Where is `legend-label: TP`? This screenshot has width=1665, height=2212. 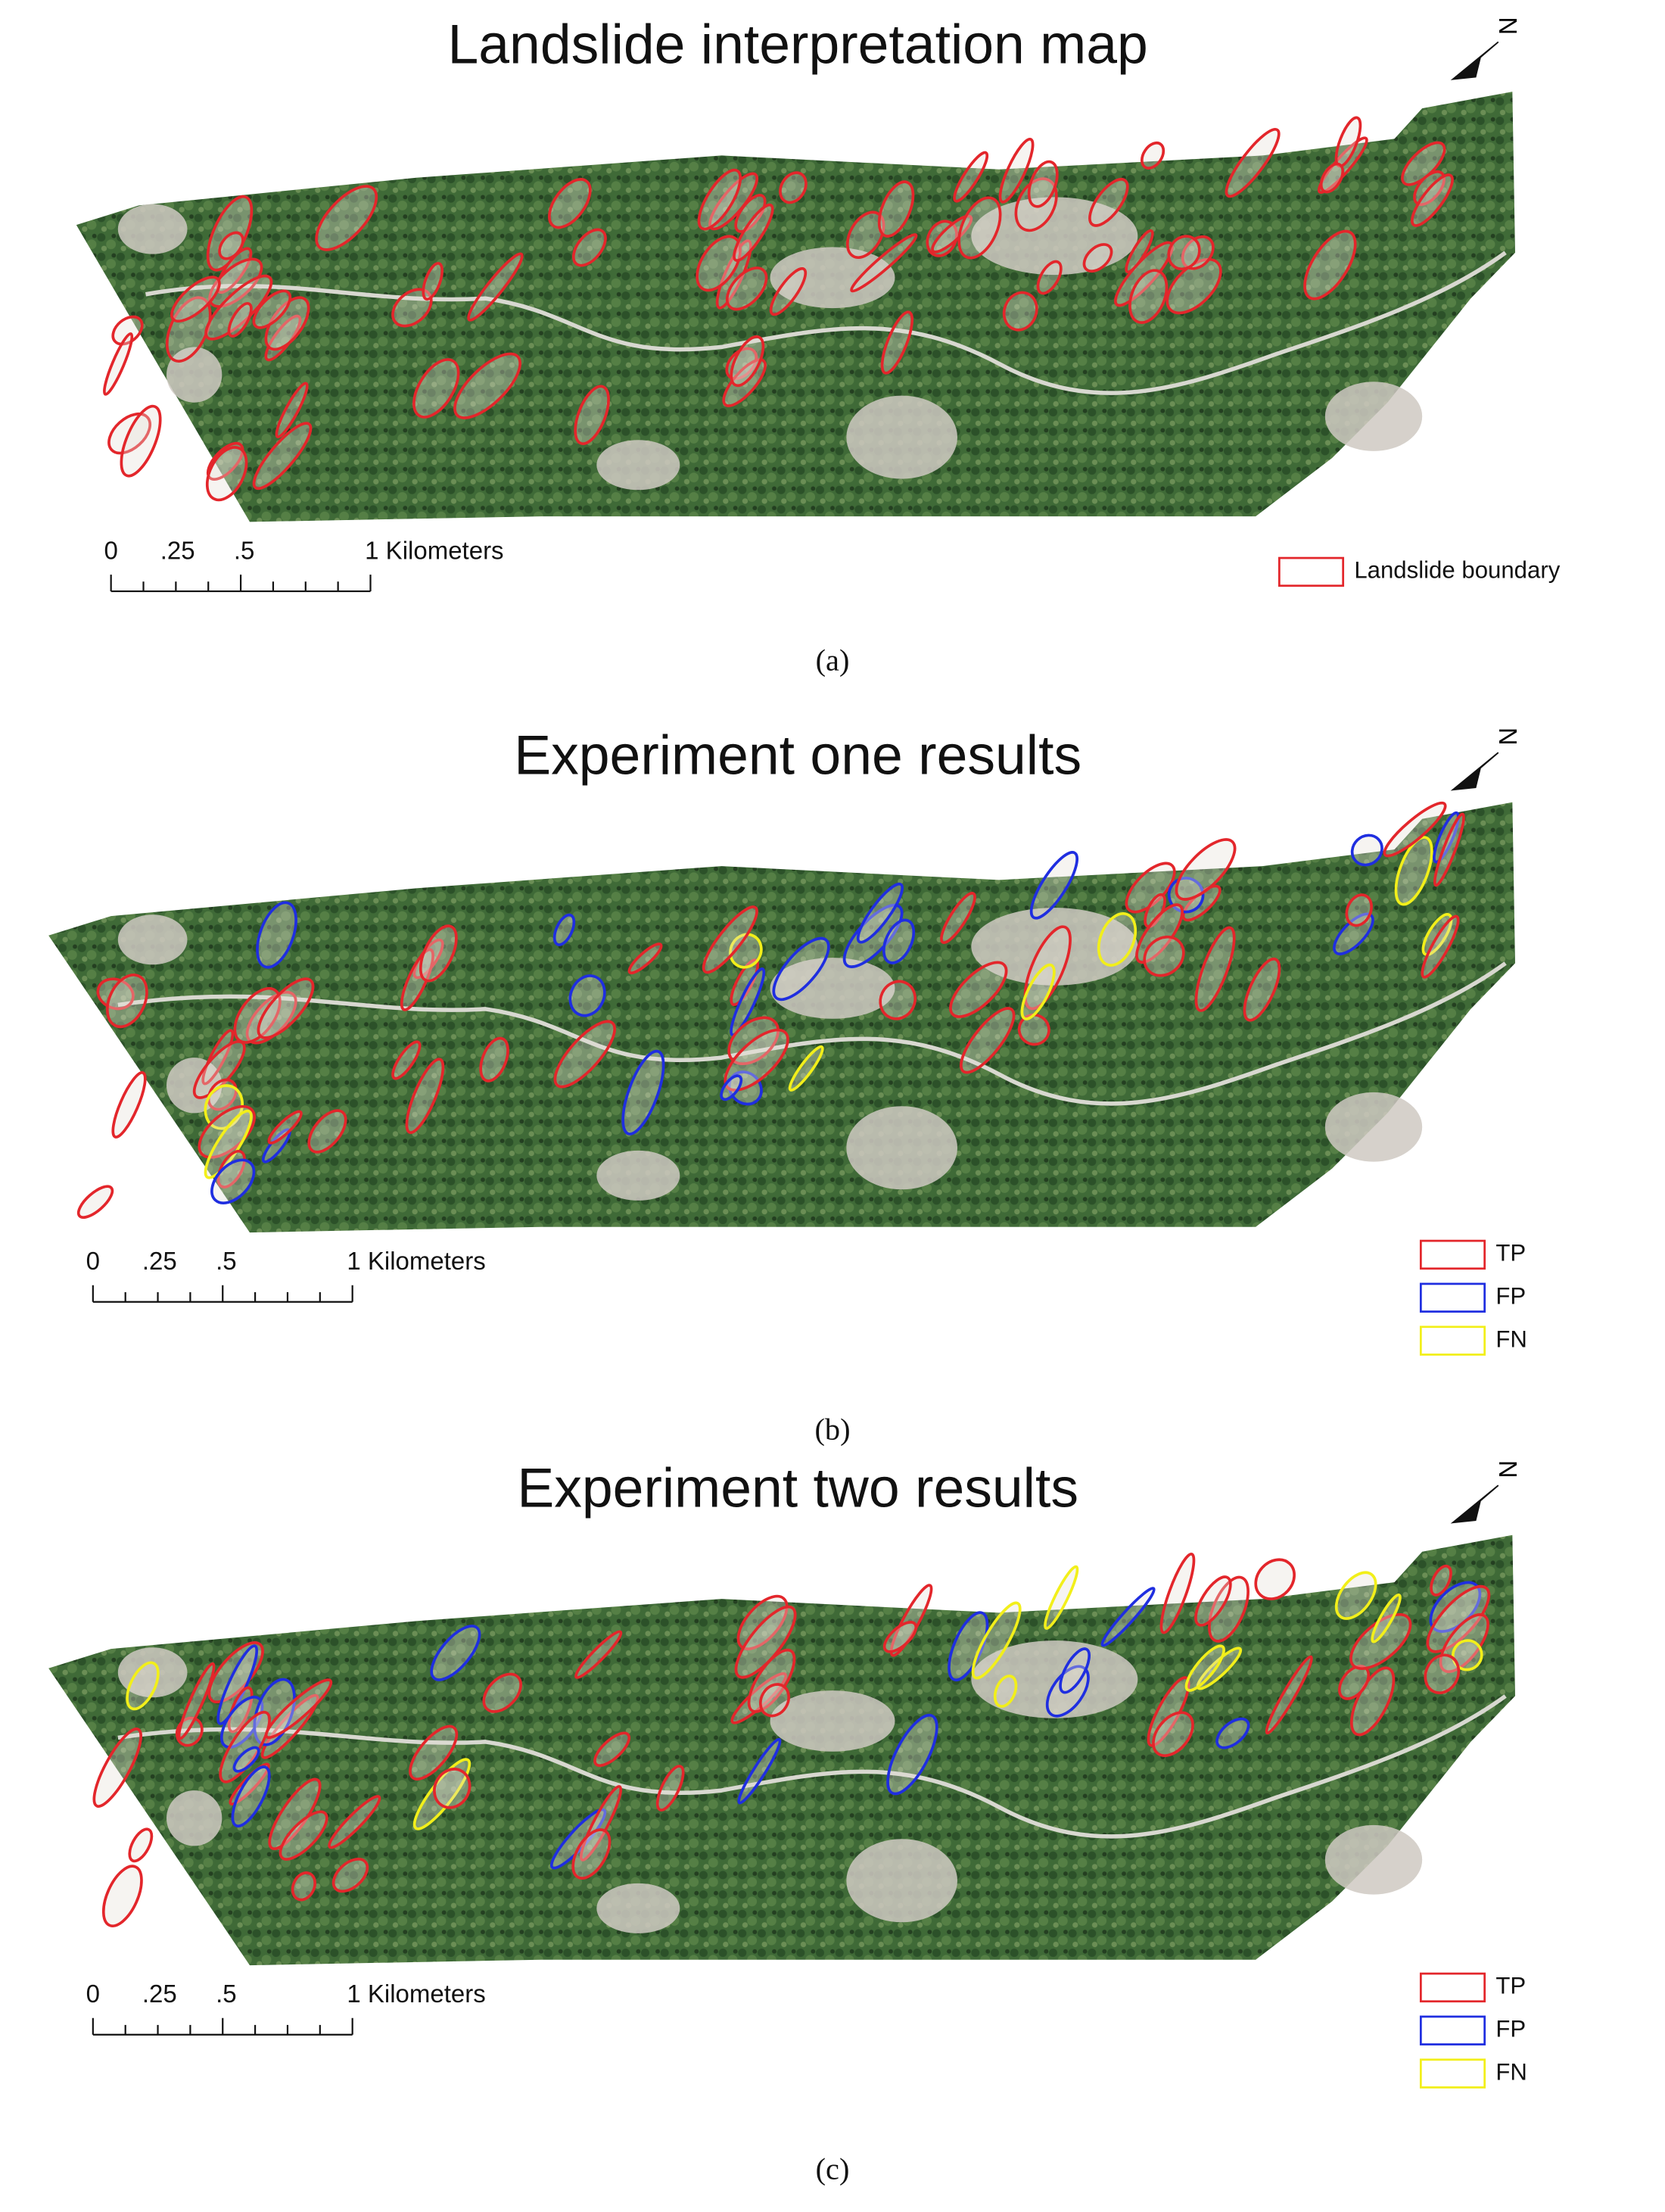
legend-label: TP is located at coordinates (1510, 1986).